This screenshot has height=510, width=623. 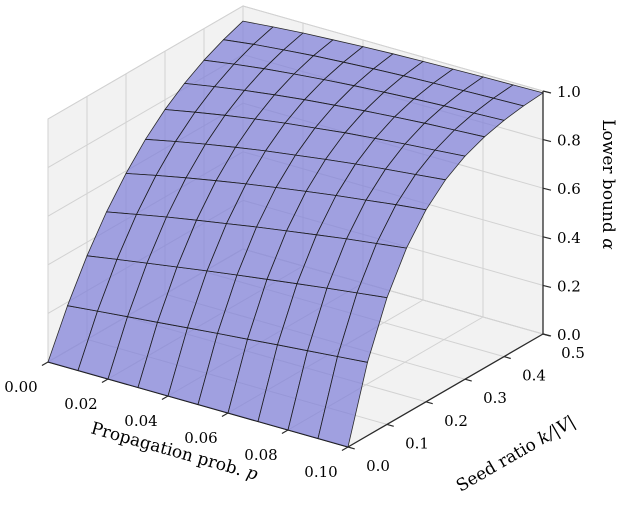 I want to click on grid-z-backwall, so click(x=393, y=48).